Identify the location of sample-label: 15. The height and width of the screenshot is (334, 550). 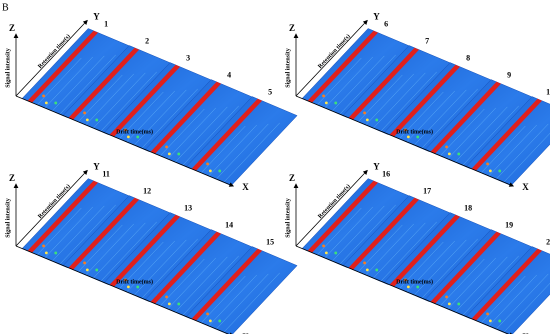
(270, 241).